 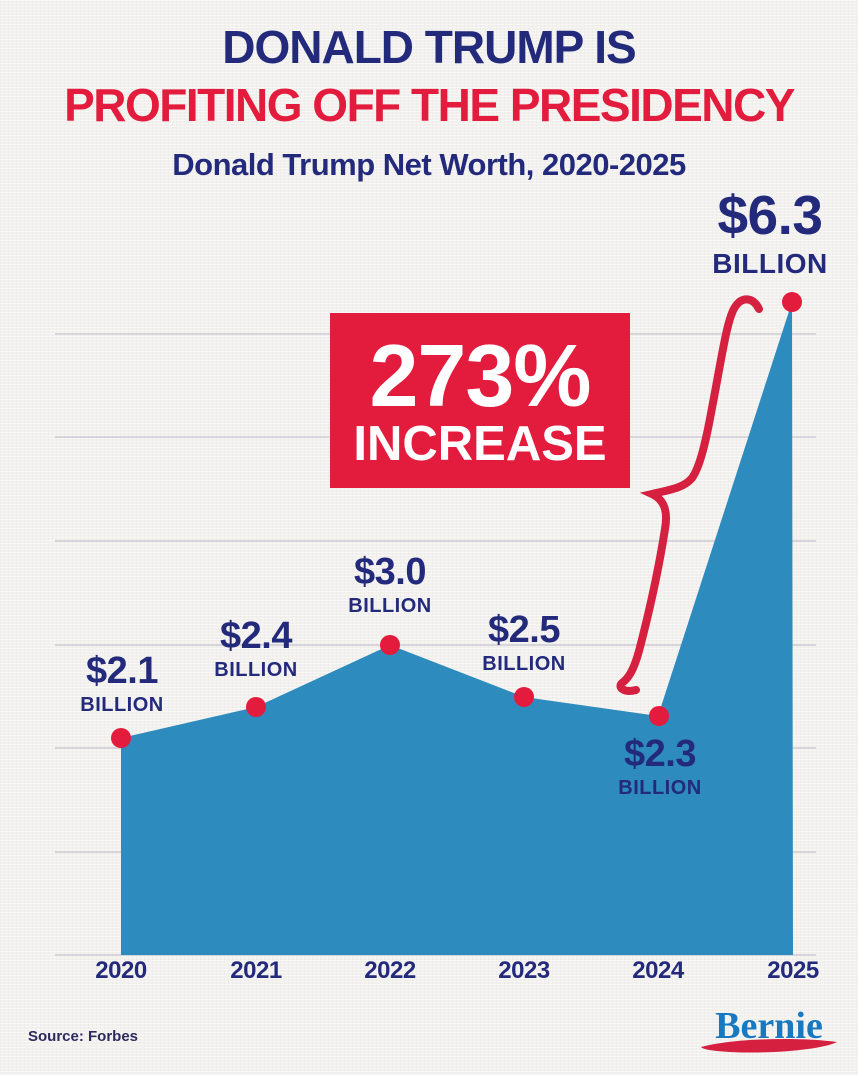 I want to click on unit-2021: BILLION, so click(x=256, y=670).